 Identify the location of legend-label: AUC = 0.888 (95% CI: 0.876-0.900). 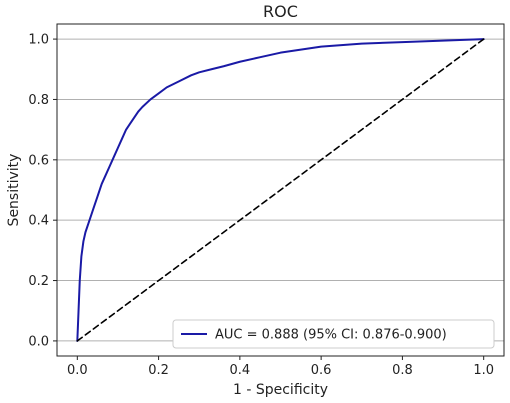
(331, 335).